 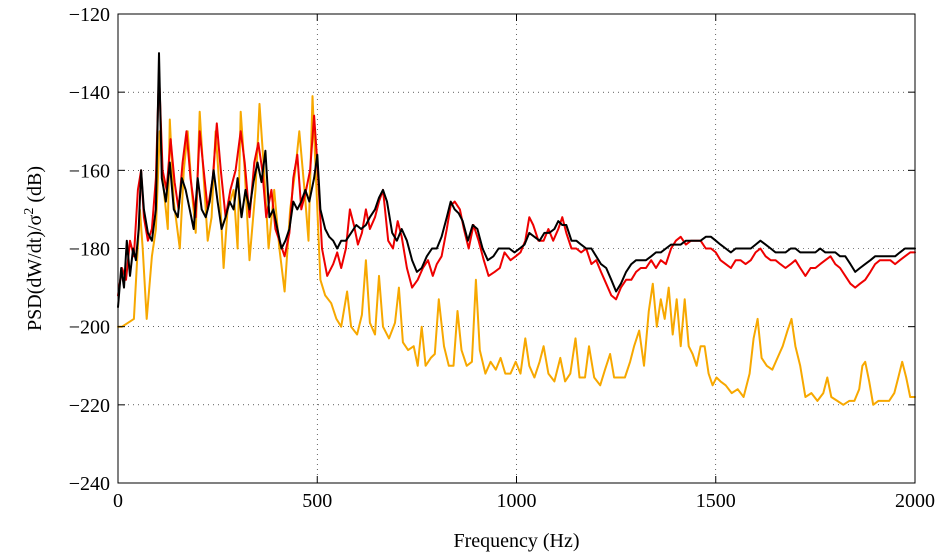 I want to click on x-tick-label: 1500, so click(x=716, y=501).